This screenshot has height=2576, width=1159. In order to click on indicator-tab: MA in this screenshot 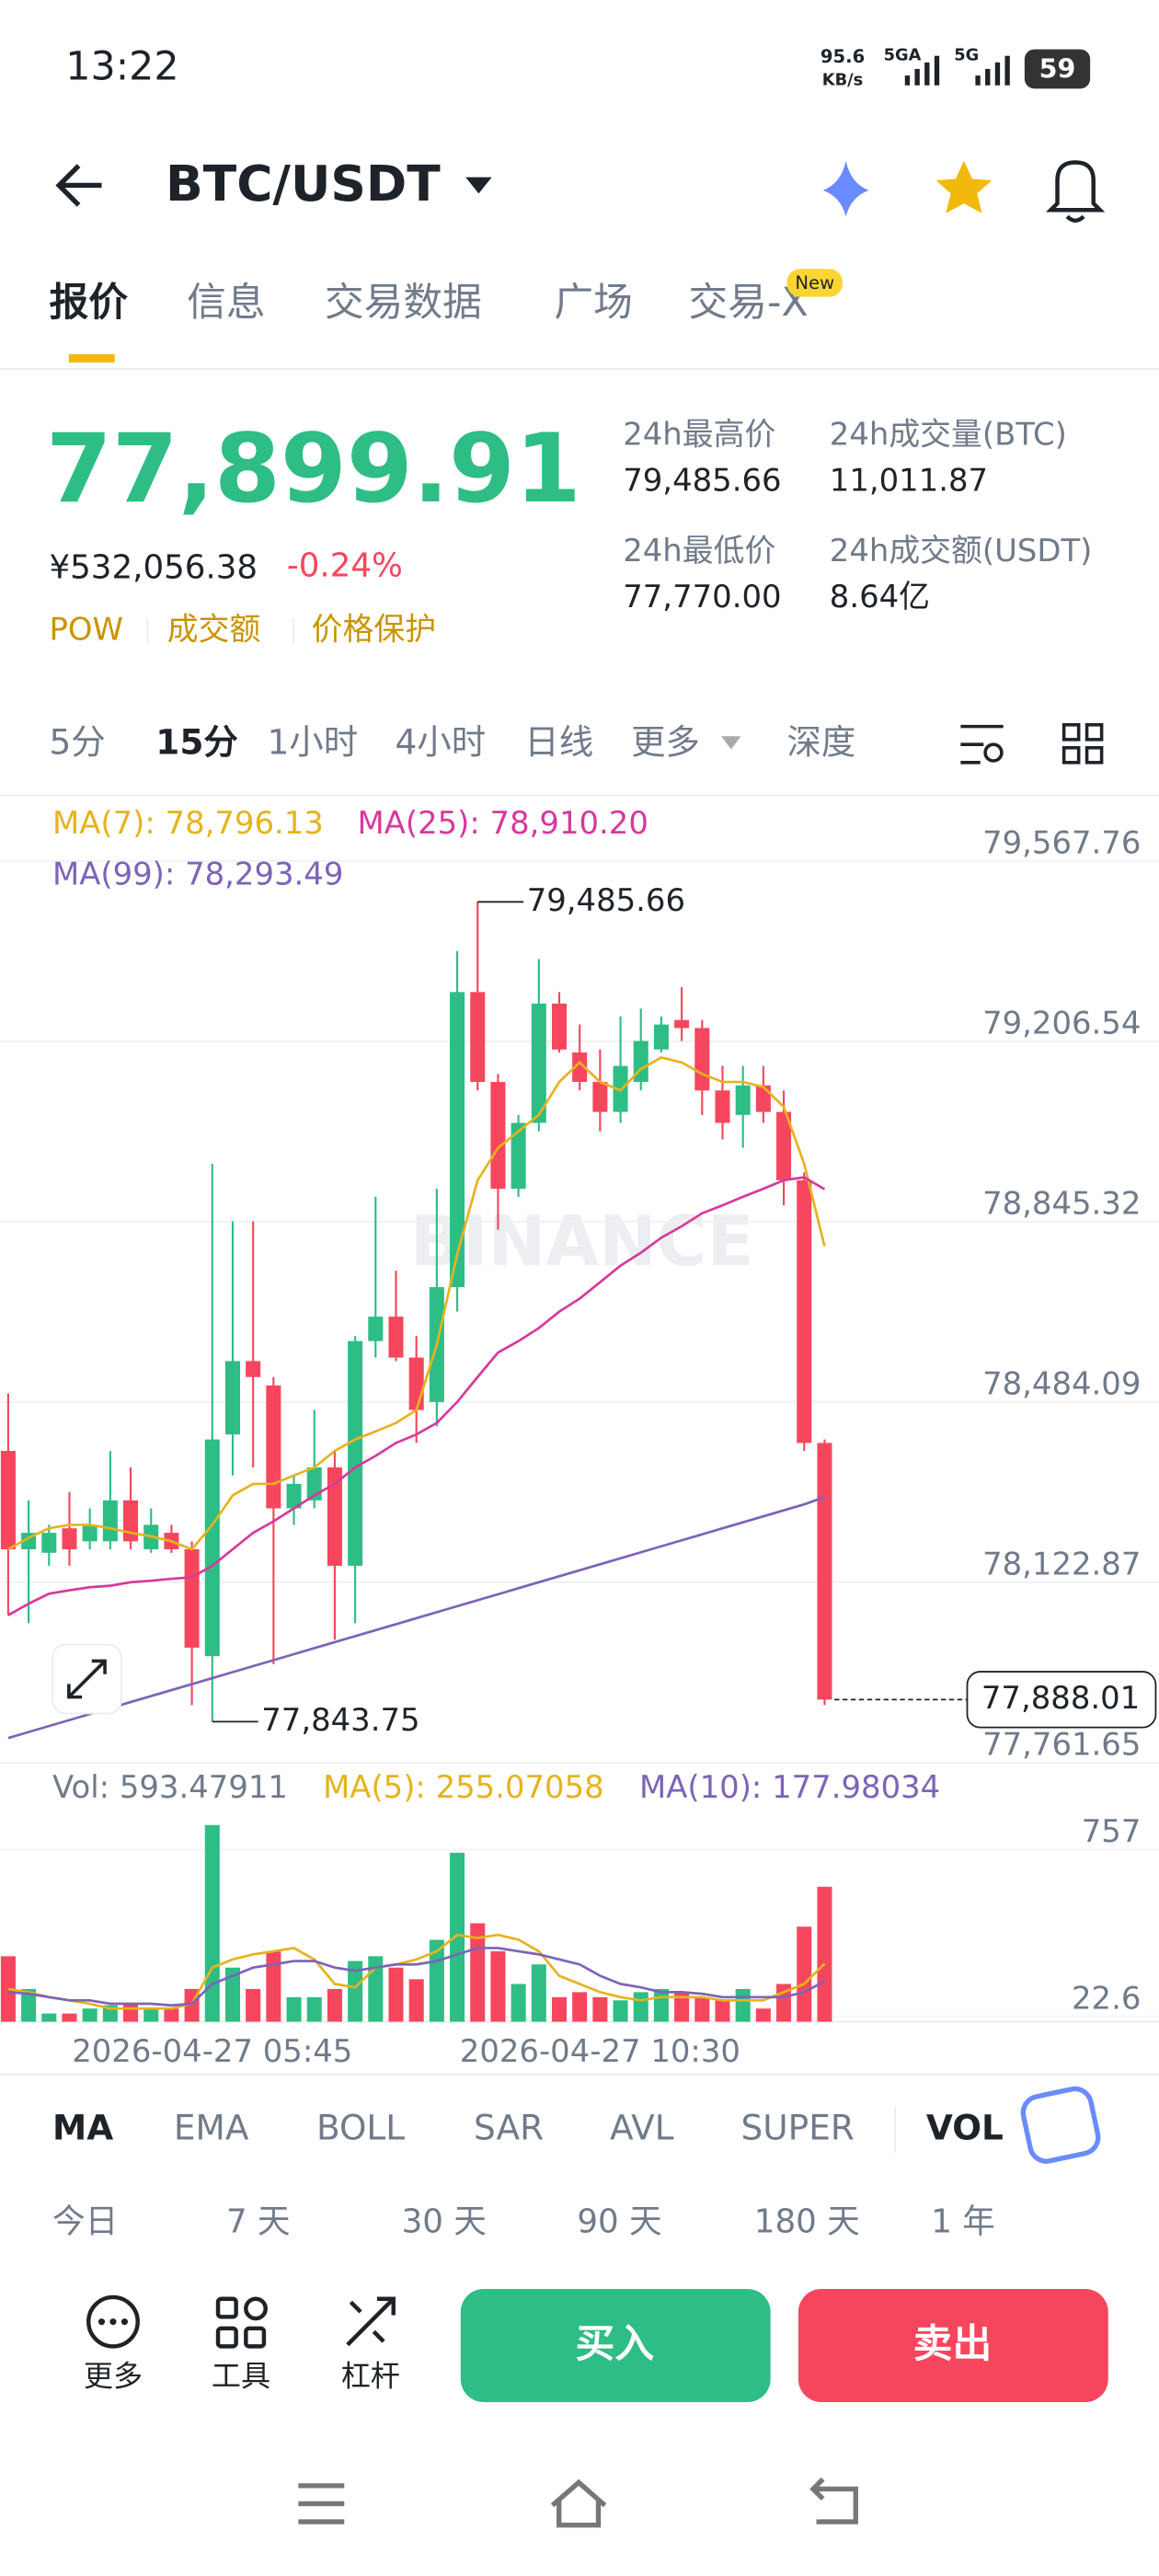, I will do `click(82, 2128)`.